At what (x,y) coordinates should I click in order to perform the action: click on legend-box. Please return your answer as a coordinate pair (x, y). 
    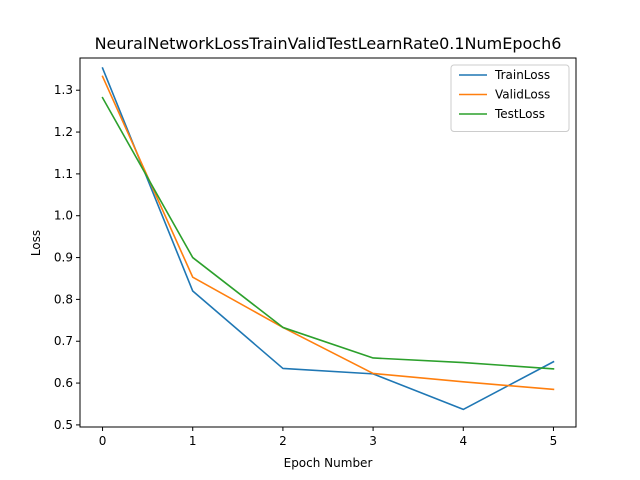
    Looking at the image, I should click on (510, 98).